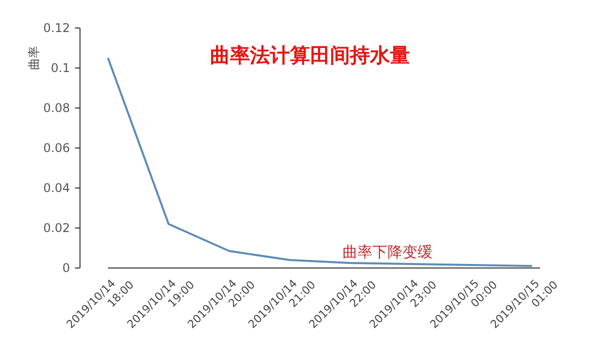 The width and height of the screenshot is (600, 340). What do you see at coordinates (56, 108) in the screenshot?
I see `y-tick-label: 0.08` at bounding box center [56, 108].